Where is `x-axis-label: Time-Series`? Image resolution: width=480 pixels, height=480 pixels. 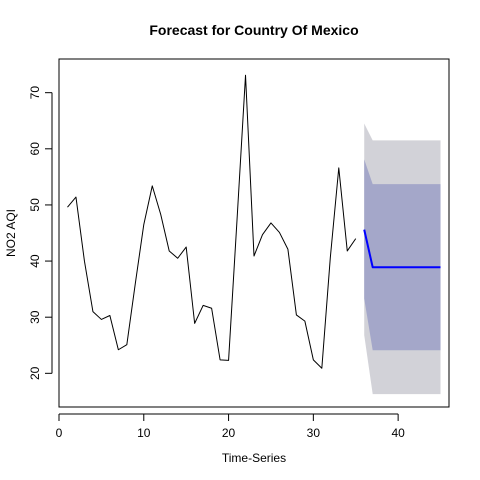 x-axis-label: Time-Series is located at coordinates (254, 458).